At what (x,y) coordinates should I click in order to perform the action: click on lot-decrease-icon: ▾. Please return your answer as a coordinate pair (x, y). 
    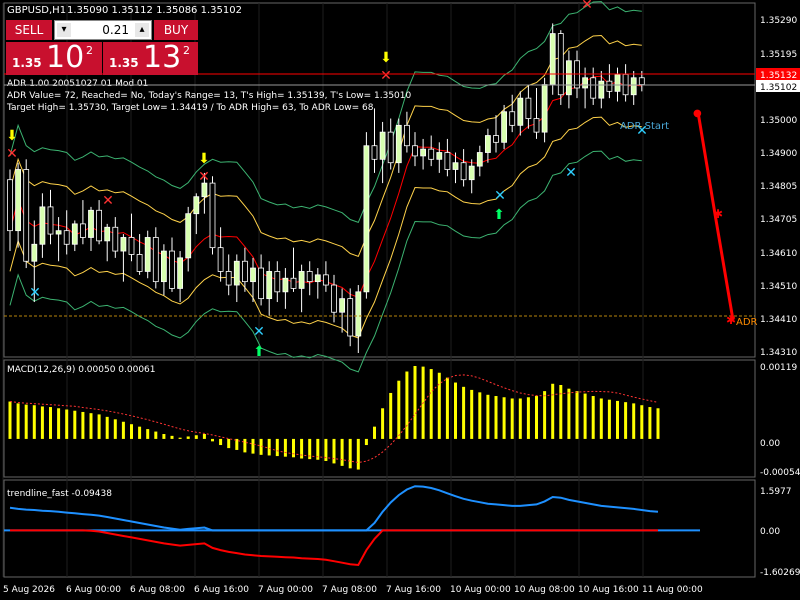
    Looking at the image, I should click on (64, 30).